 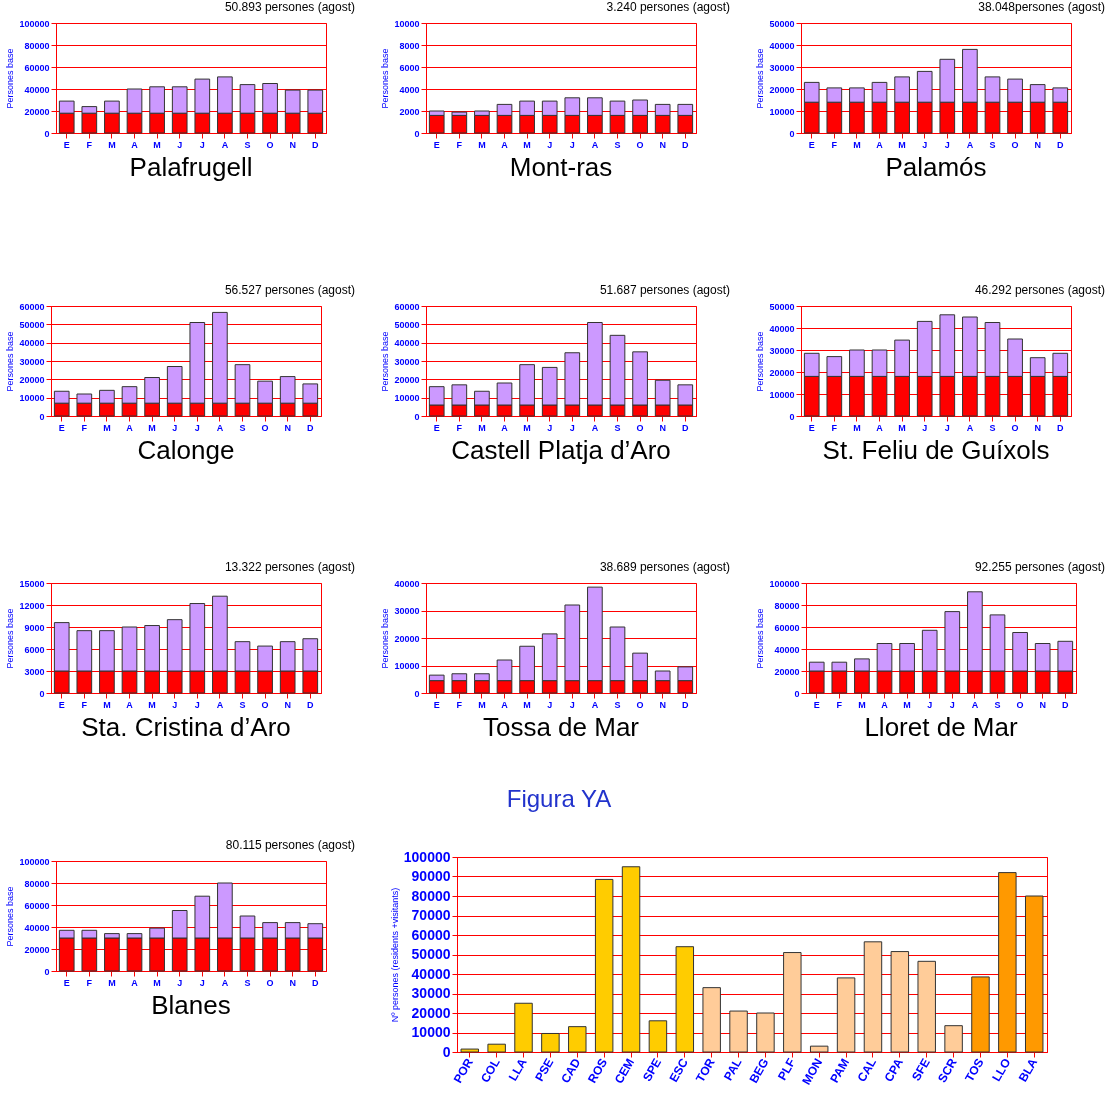 What do you see at coordinates (34, 627) in the screenshot?
I see `y-tick-label: 9000` at bounding box center [34, 627].